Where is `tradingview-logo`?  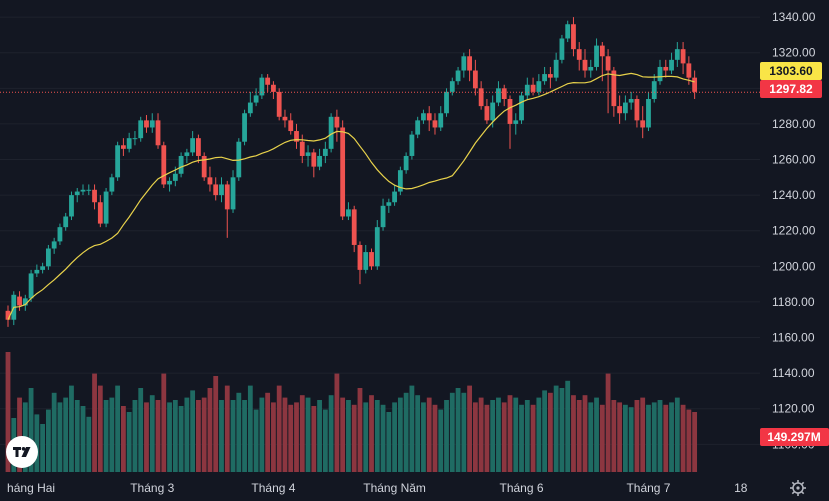 tradingview-logo is located at coordinates (22, 452).